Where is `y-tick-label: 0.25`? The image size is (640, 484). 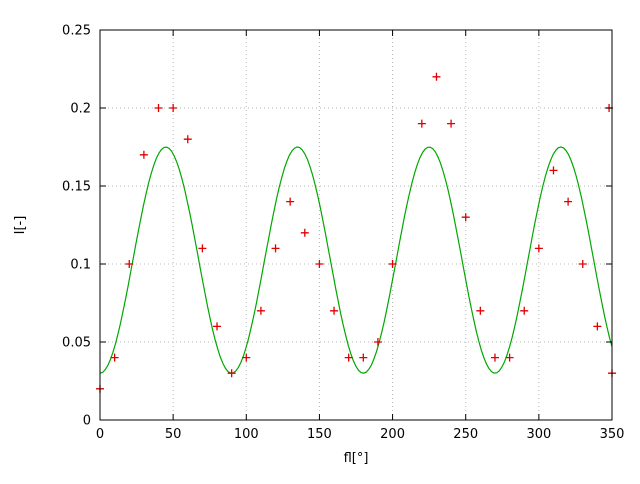
y-tick-label: 0.25 is located at coordinates (76, 31).